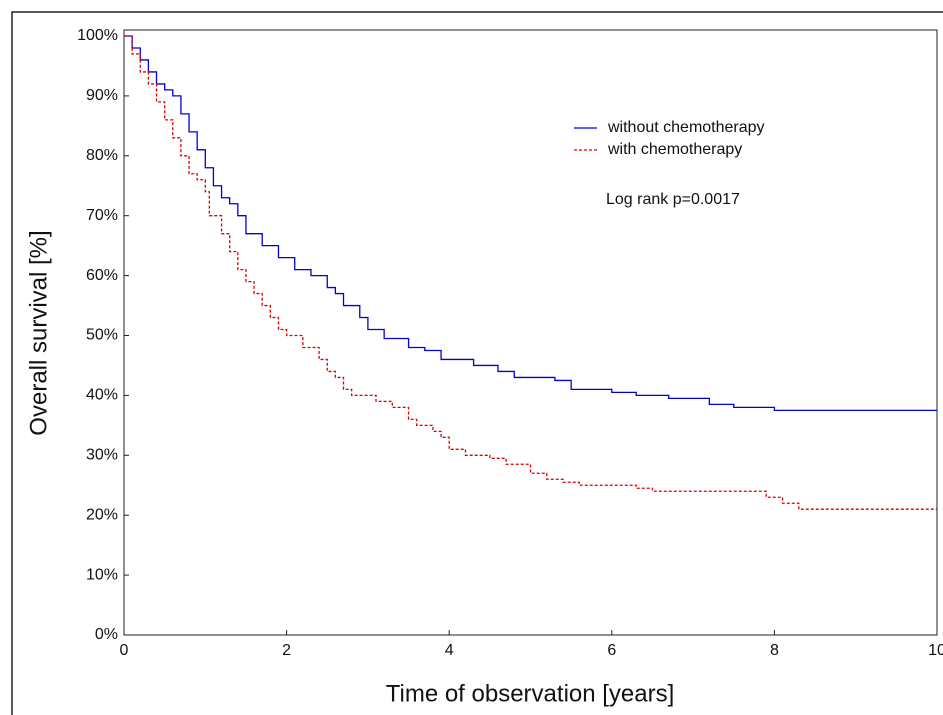 The width and height of the screenshot is (943, 715). What do you see at coordinates (102, 455) in the screenshot?
I see `y-tick-label: 30%` at bounding box center [102, 455].